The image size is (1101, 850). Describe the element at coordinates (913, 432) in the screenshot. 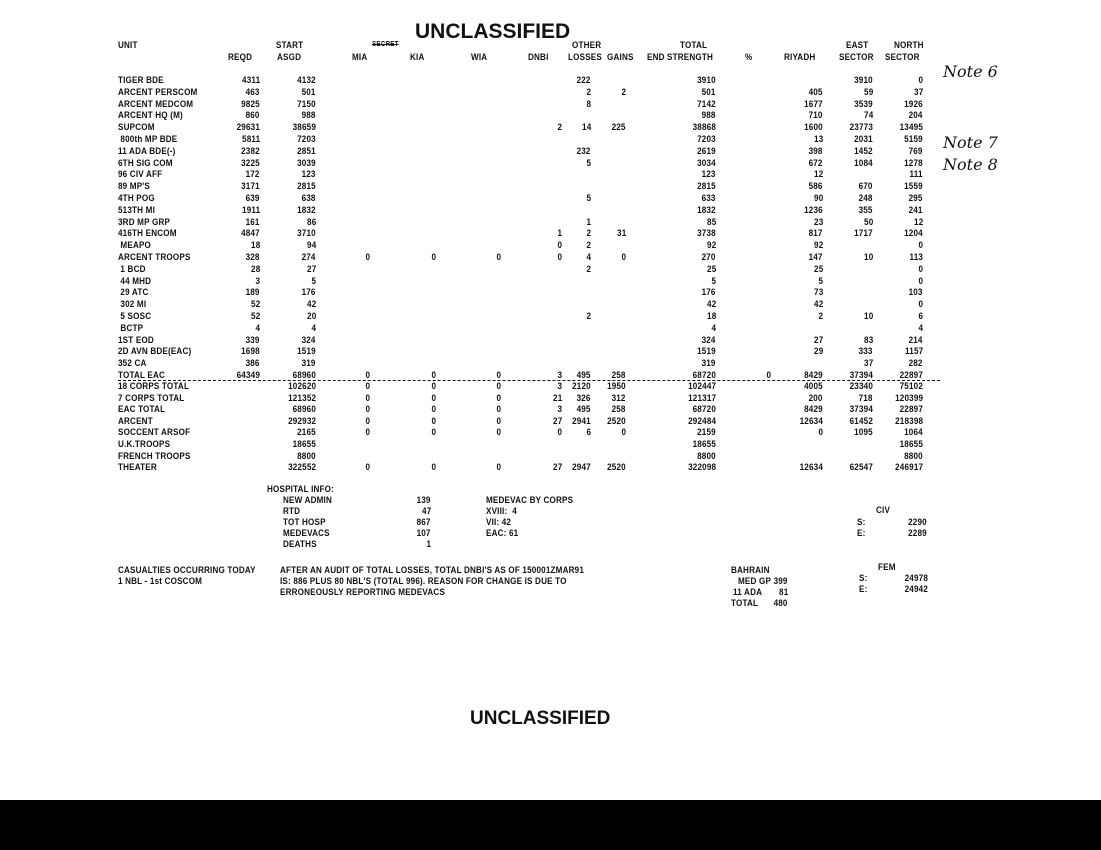

I see `cell-north-sector: 1064` at that location.